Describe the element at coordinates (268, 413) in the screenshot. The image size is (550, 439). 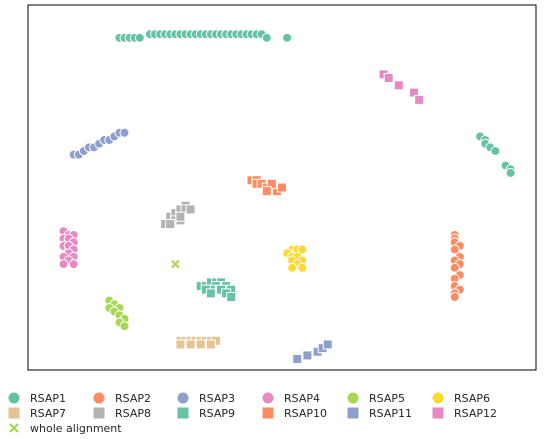
I see `legend-marker-rsap10` at that location.